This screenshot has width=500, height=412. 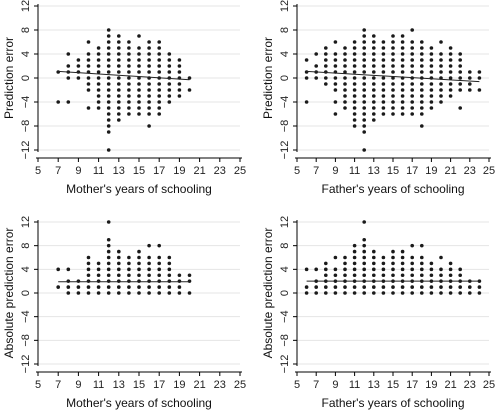 I want to click on x-tick-label: 15, so click(x=139, y=385).